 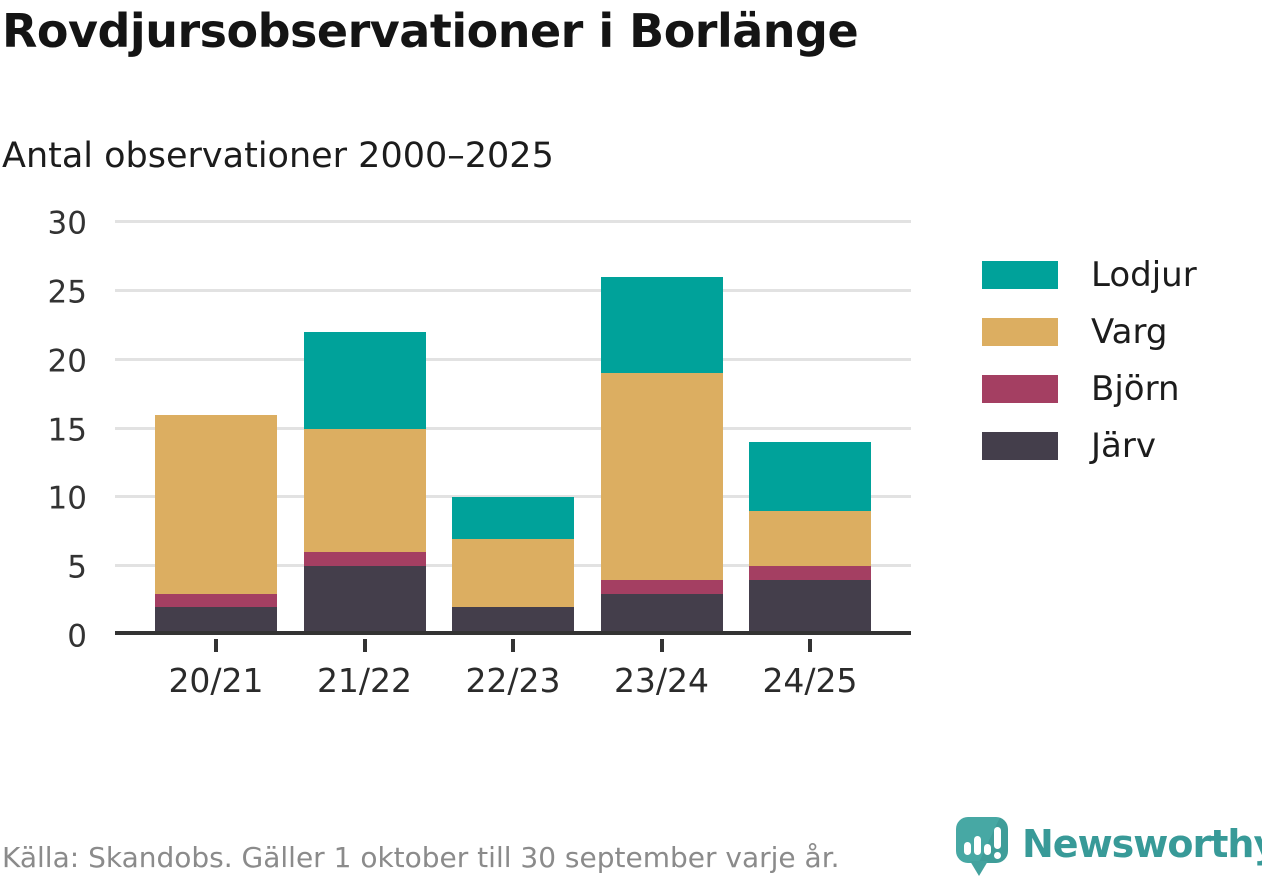 I want to click on logo-exclamation-dot, so click(x=997, y=855).